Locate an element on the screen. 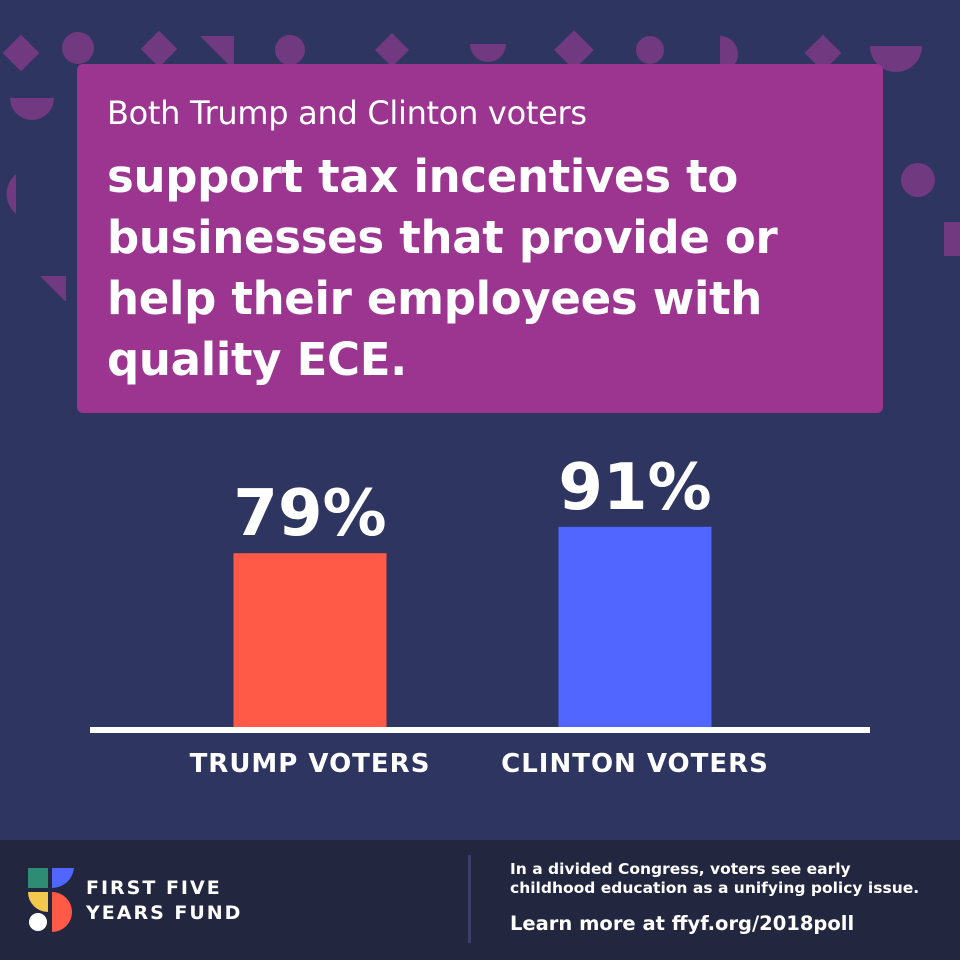 Image resolution: width=960 pixels, height=960 pixels. logo-wordmark: FIRST FIVE YEARS FUND is located at coordinates (164, 901).